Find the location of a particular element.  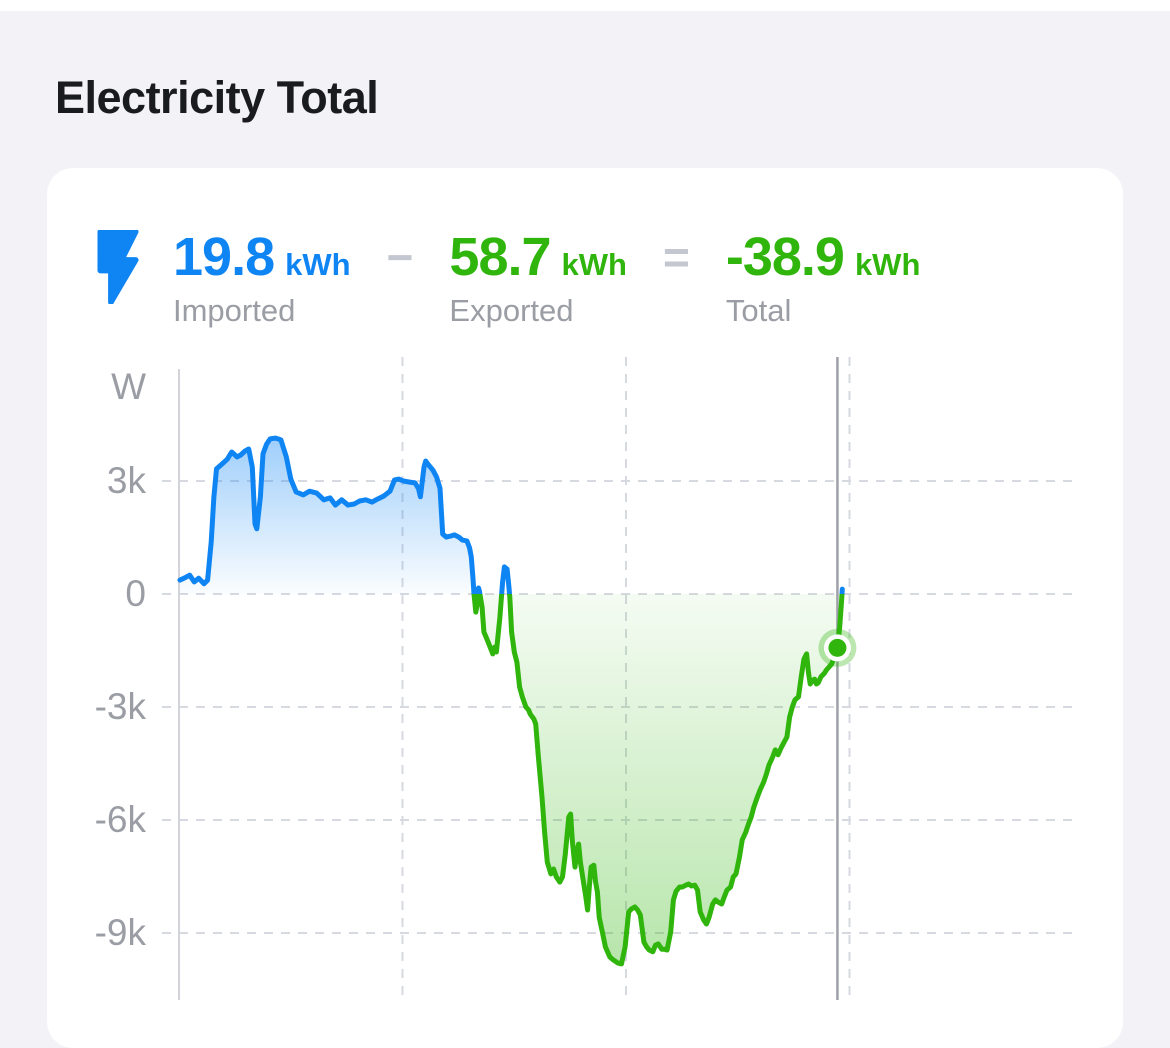

lightning-bolt-path is located at coordinates (118, 267).